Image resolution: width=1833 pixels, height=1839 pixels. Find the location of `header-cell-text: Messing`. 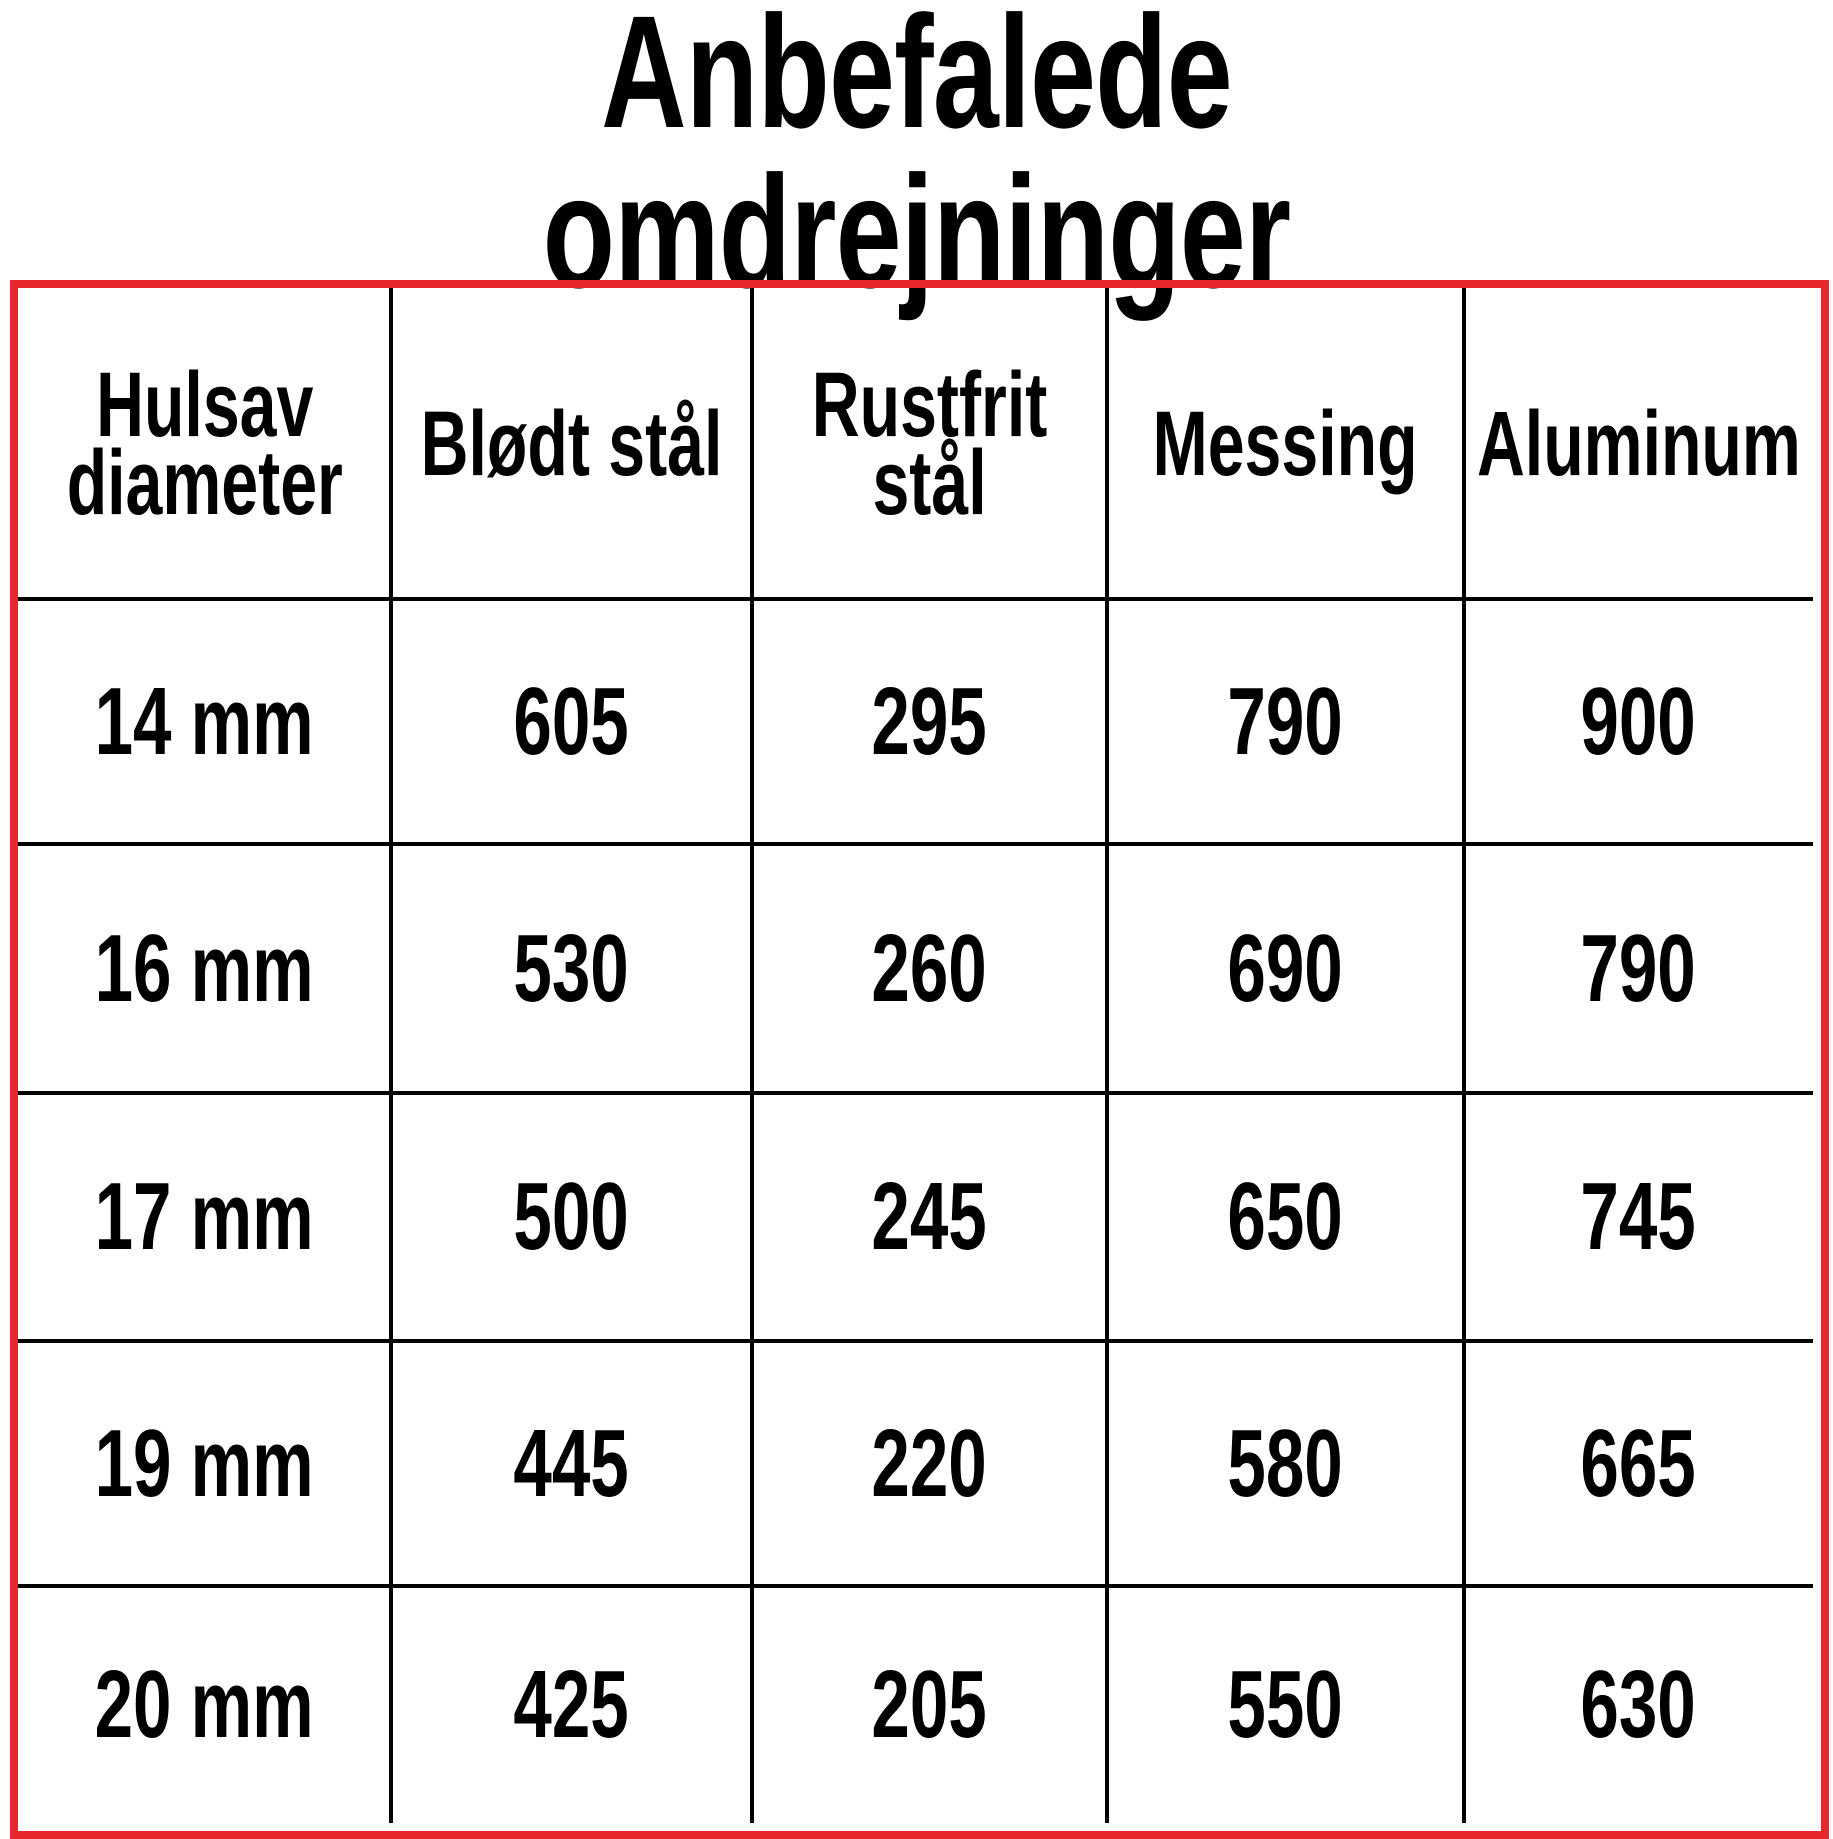

header-cell-text: Messing is located at coordinates (1285, 443).